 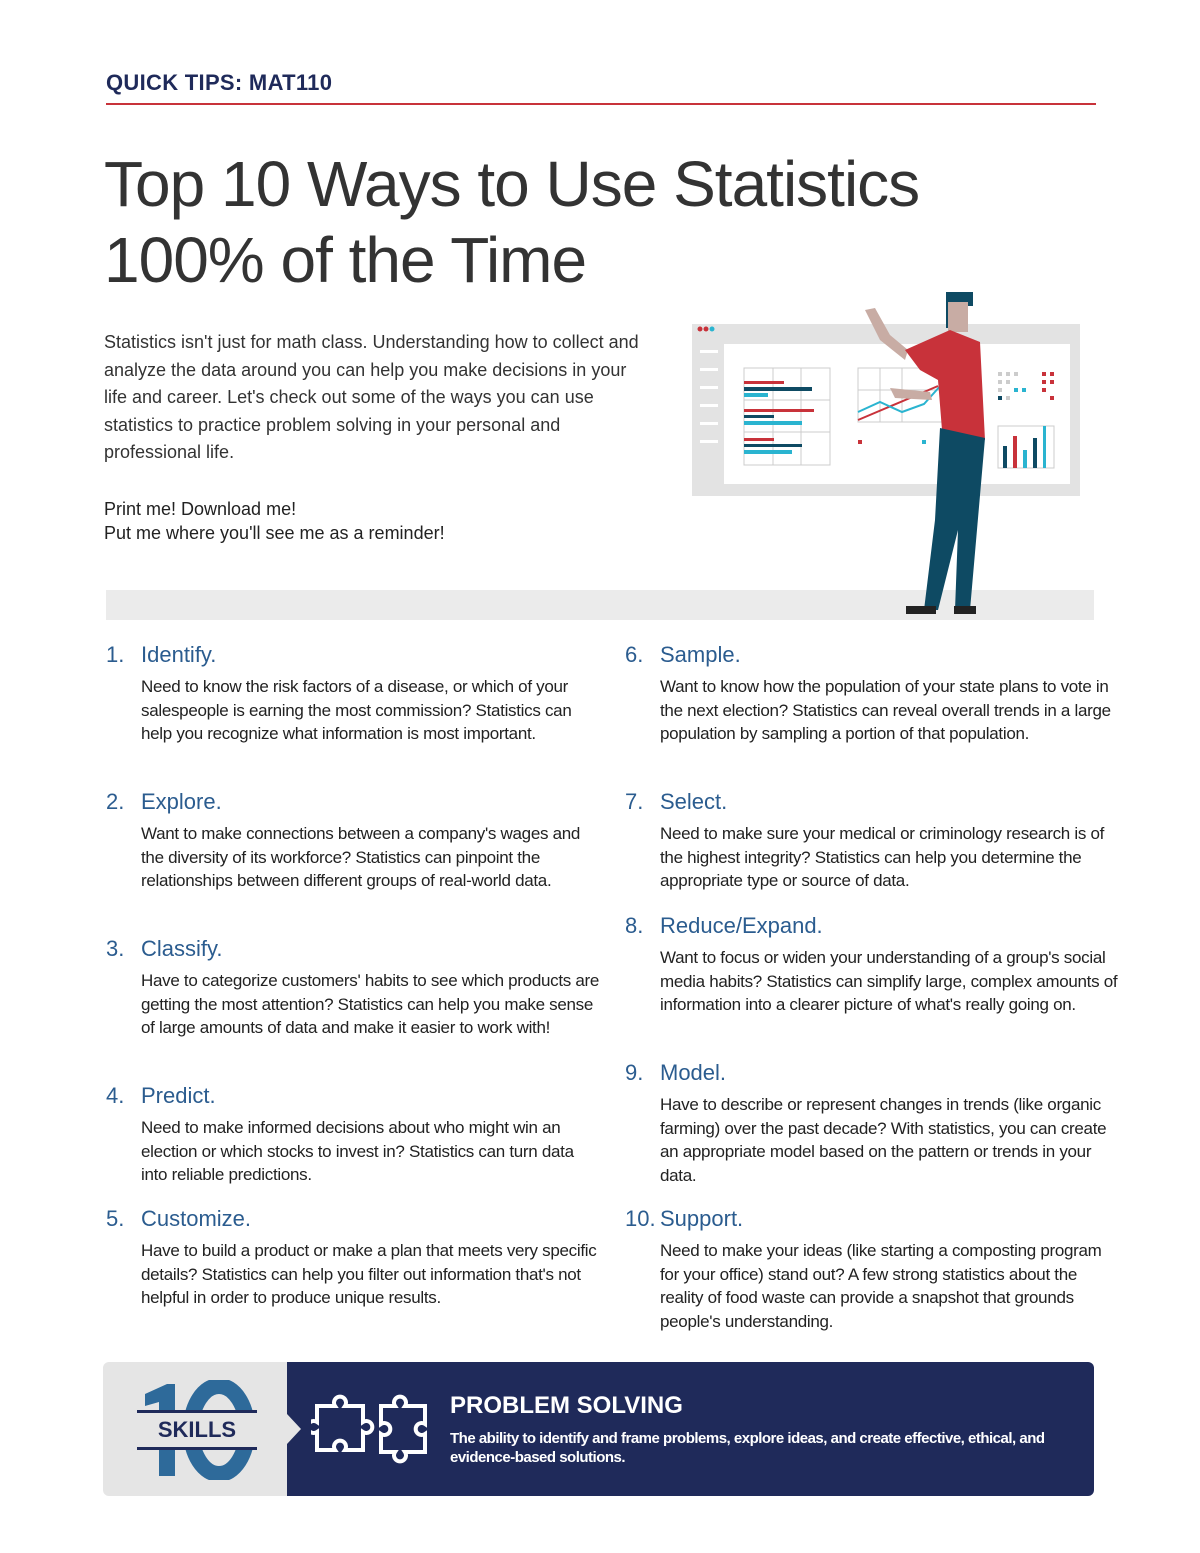 What do you see at coordinates (196, 1218) in the screenshot?
I see `tip-title: Customize.` at bounding box center [196, 1218].